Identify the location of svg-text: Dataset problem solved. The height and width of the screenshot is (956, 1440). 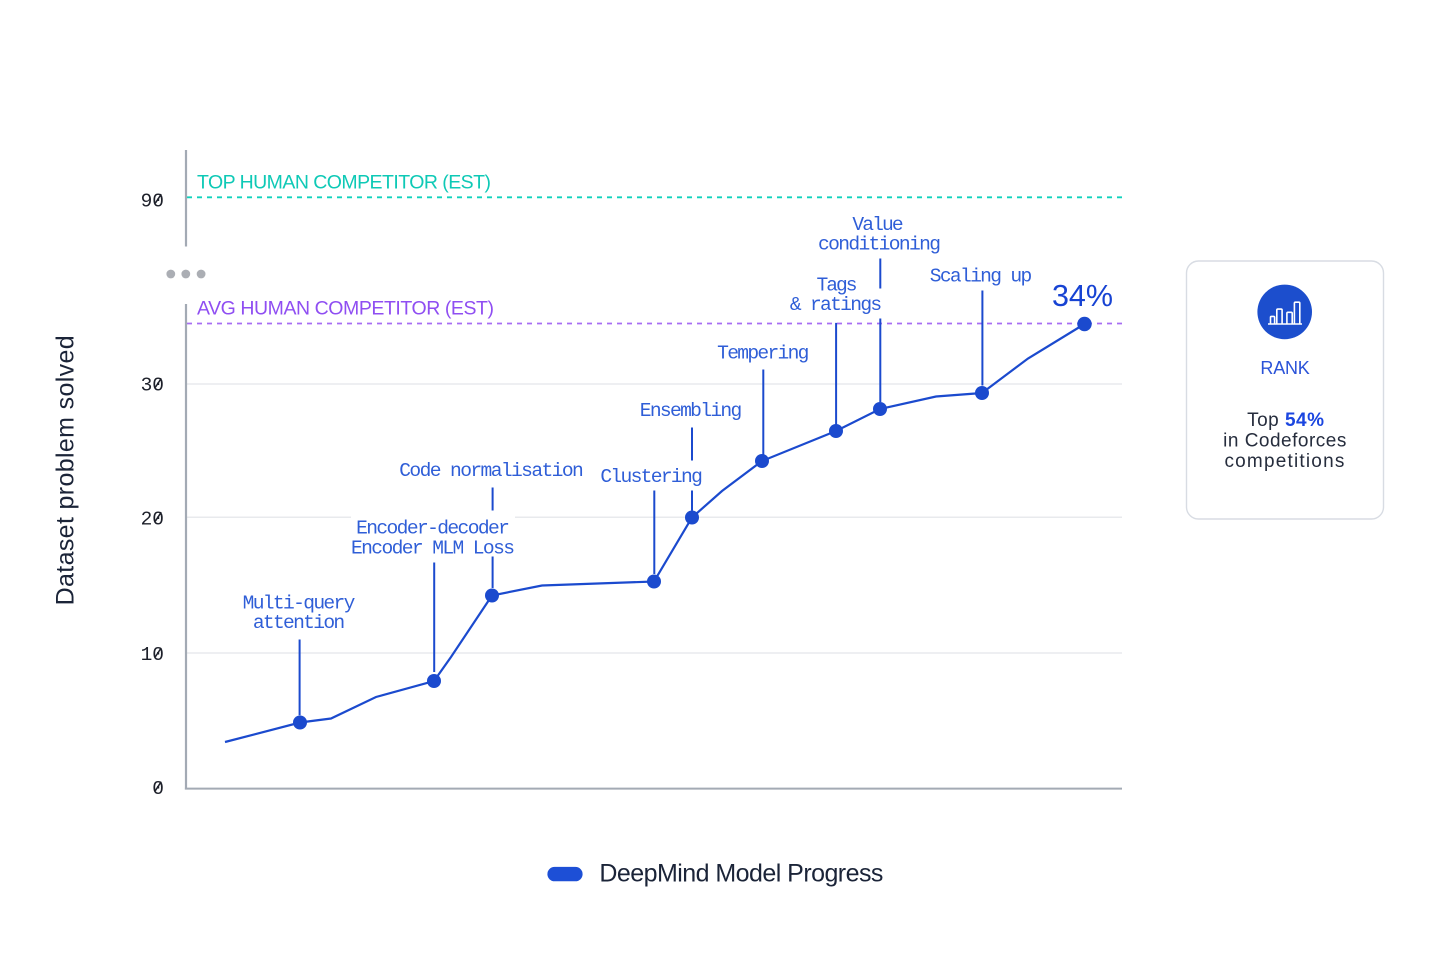
(66, 470).